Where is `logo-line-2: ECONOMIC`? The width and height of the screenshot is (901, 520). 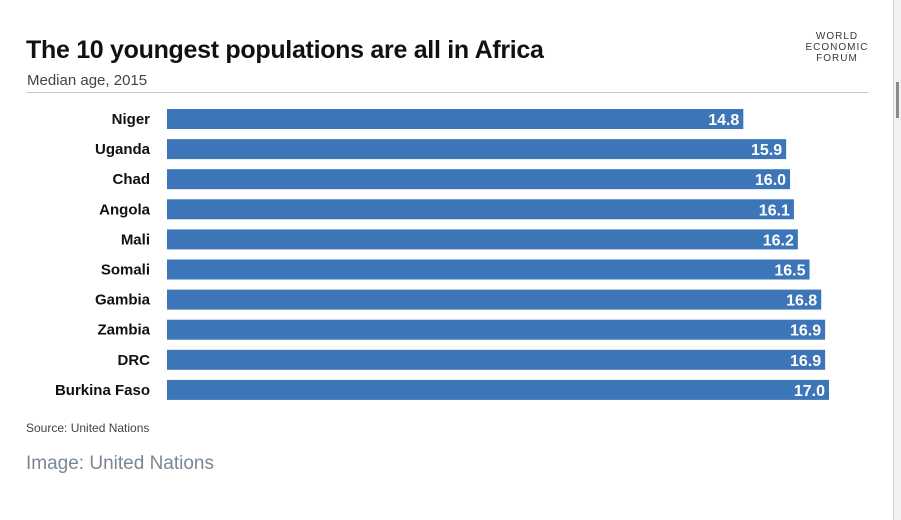 logo-line-2: ECONOMIC is located at coordinates (837, 47).